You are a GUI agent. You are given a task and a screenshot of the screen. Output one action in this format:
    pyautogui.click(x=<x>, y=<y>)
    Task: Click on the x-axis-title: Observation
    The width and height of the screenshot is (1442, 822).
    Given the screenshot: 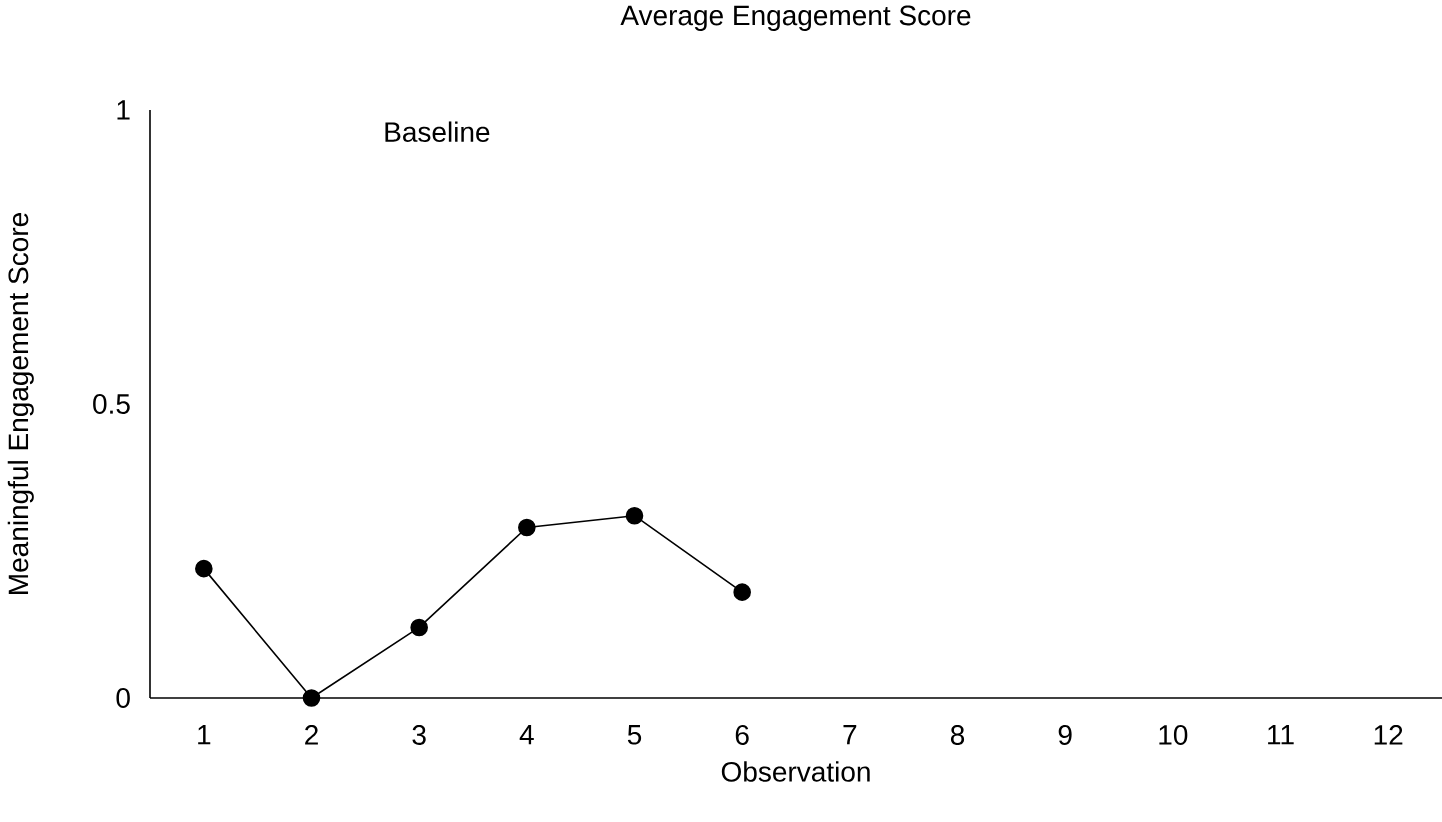 What is the action you would take?
    pyautogui.click(x=795, y=771)
    